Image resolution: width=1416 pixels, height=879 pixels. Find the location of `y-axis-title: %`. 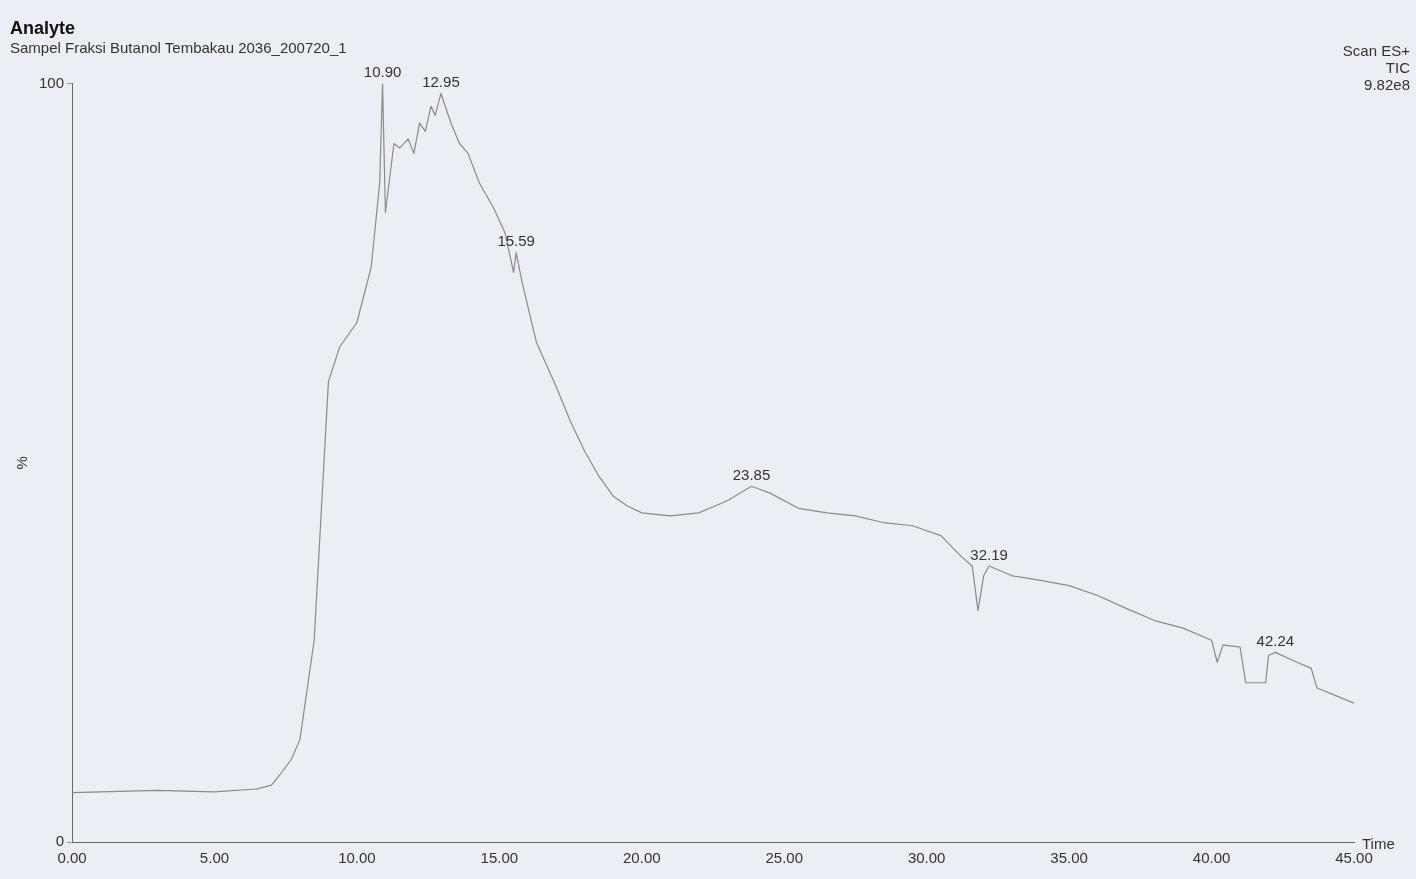

y-axis-title: % is located at coordinates (22, 463).